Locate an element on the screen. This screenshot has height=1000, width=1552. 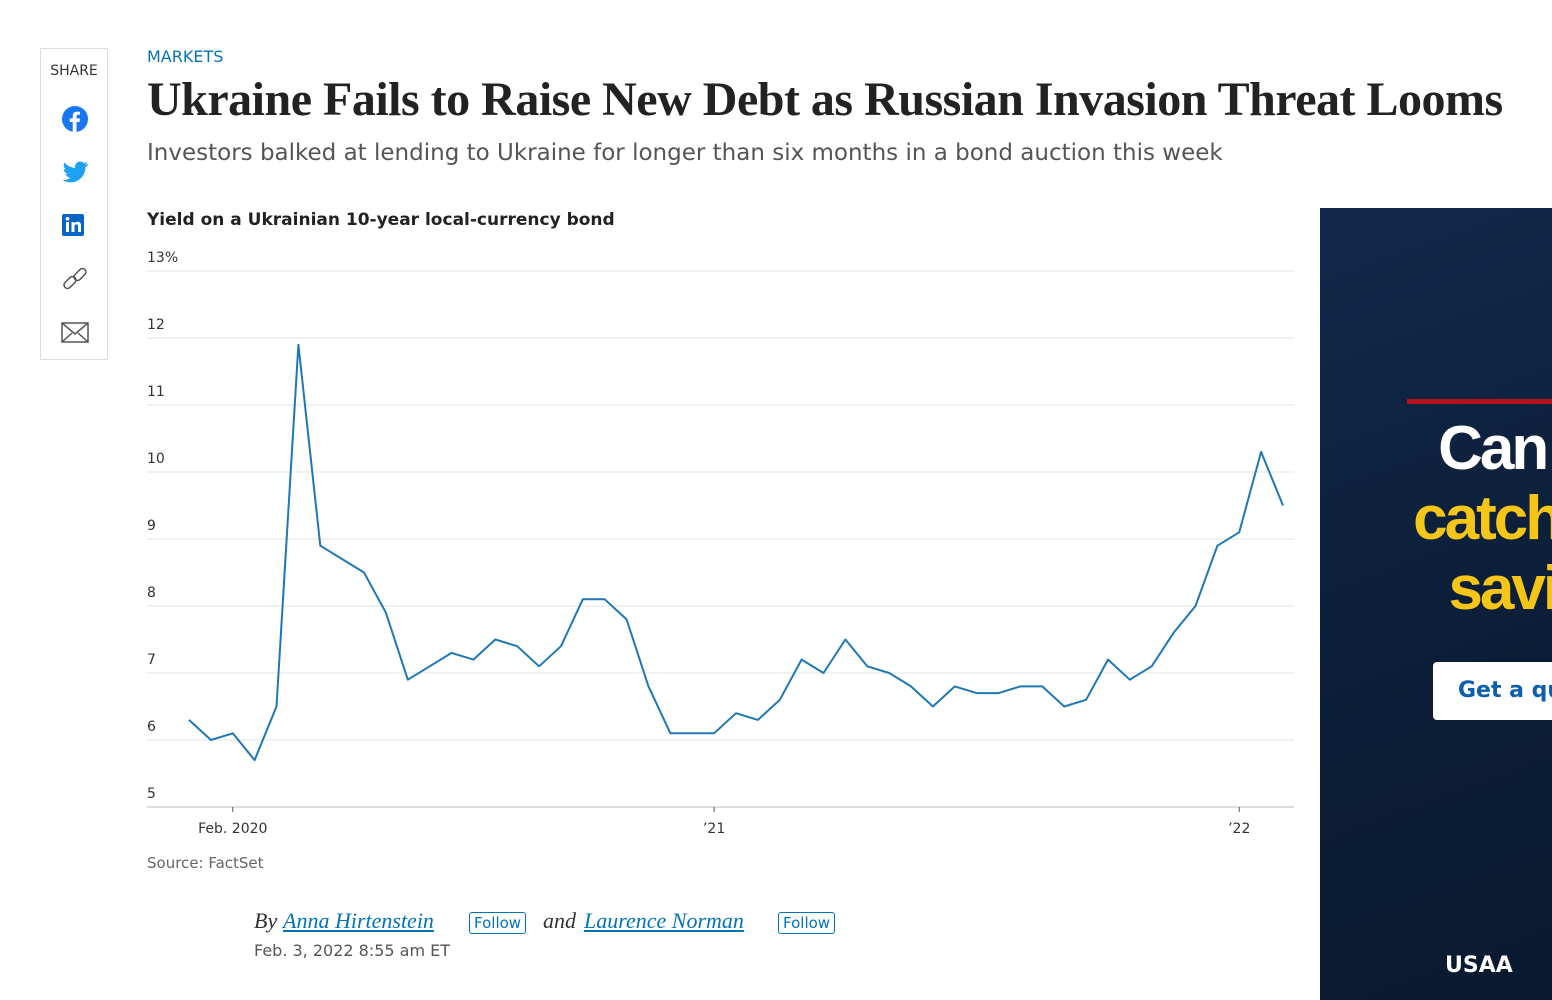
y-tick-label: 8 is located at coordinates (151, 593).